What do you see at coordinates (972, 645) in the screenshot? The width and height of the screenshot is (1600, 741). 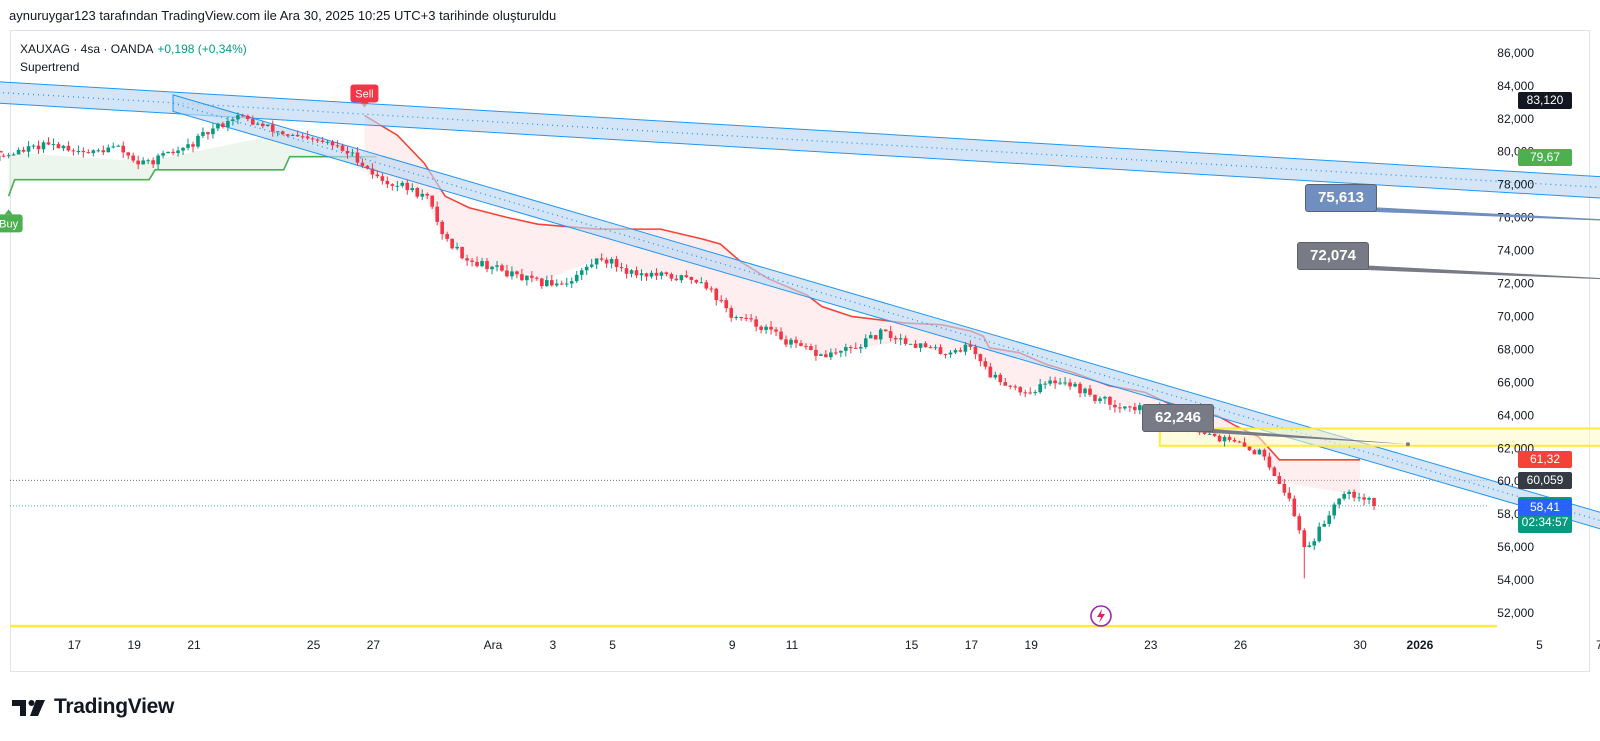 I see `x-tick-label: 17` at bounding box center [972, 645].